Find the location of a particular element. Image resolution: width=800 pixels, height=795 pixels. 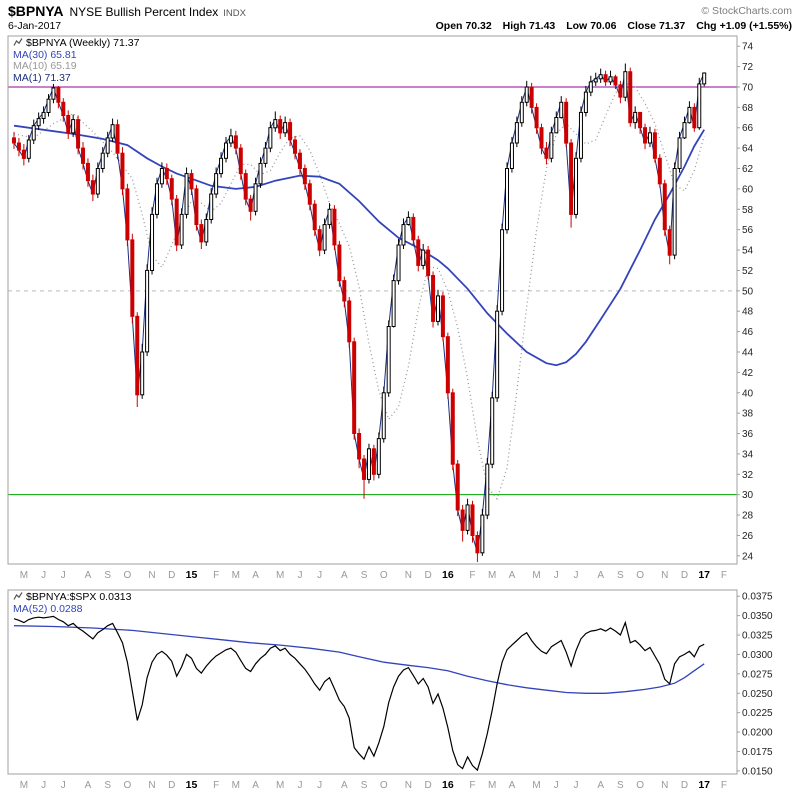

svg-text: 30 is located at coordinates (748, 495).